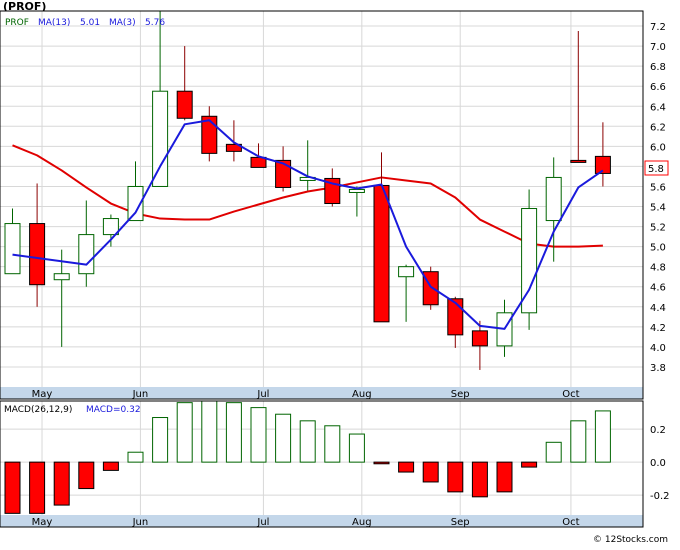  I want to click on macd-x-tick-label: May, so click(42, 522).